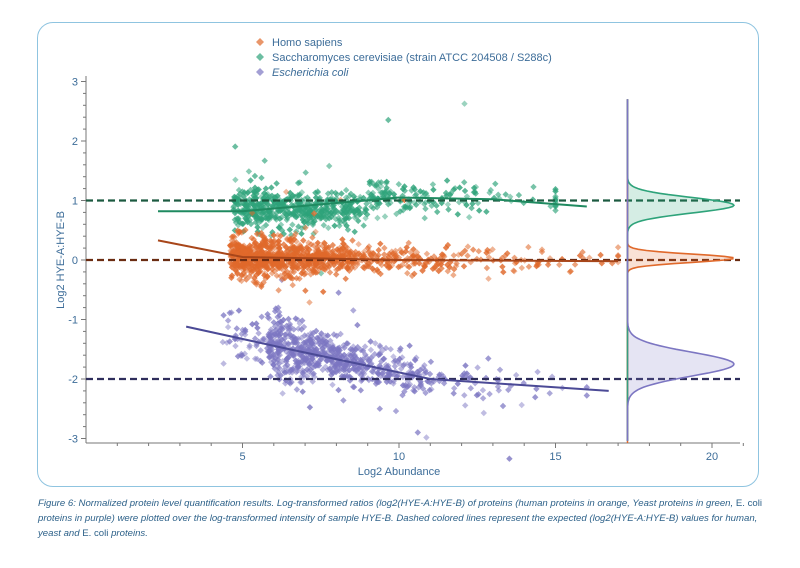  What do you see at coordinates (680, 270) in the screenshot?
I see `density-curve` at bounding box center [680, 270].